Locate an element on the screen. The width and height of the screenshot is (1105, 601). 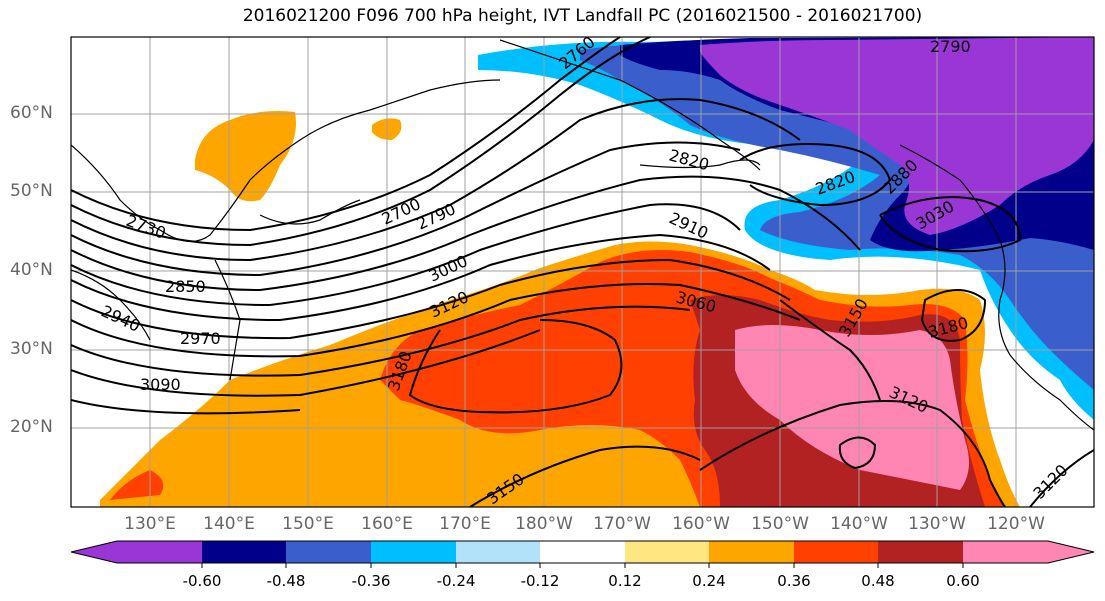
lat-label-40n: 40°N is located at coordinates (31, 270).